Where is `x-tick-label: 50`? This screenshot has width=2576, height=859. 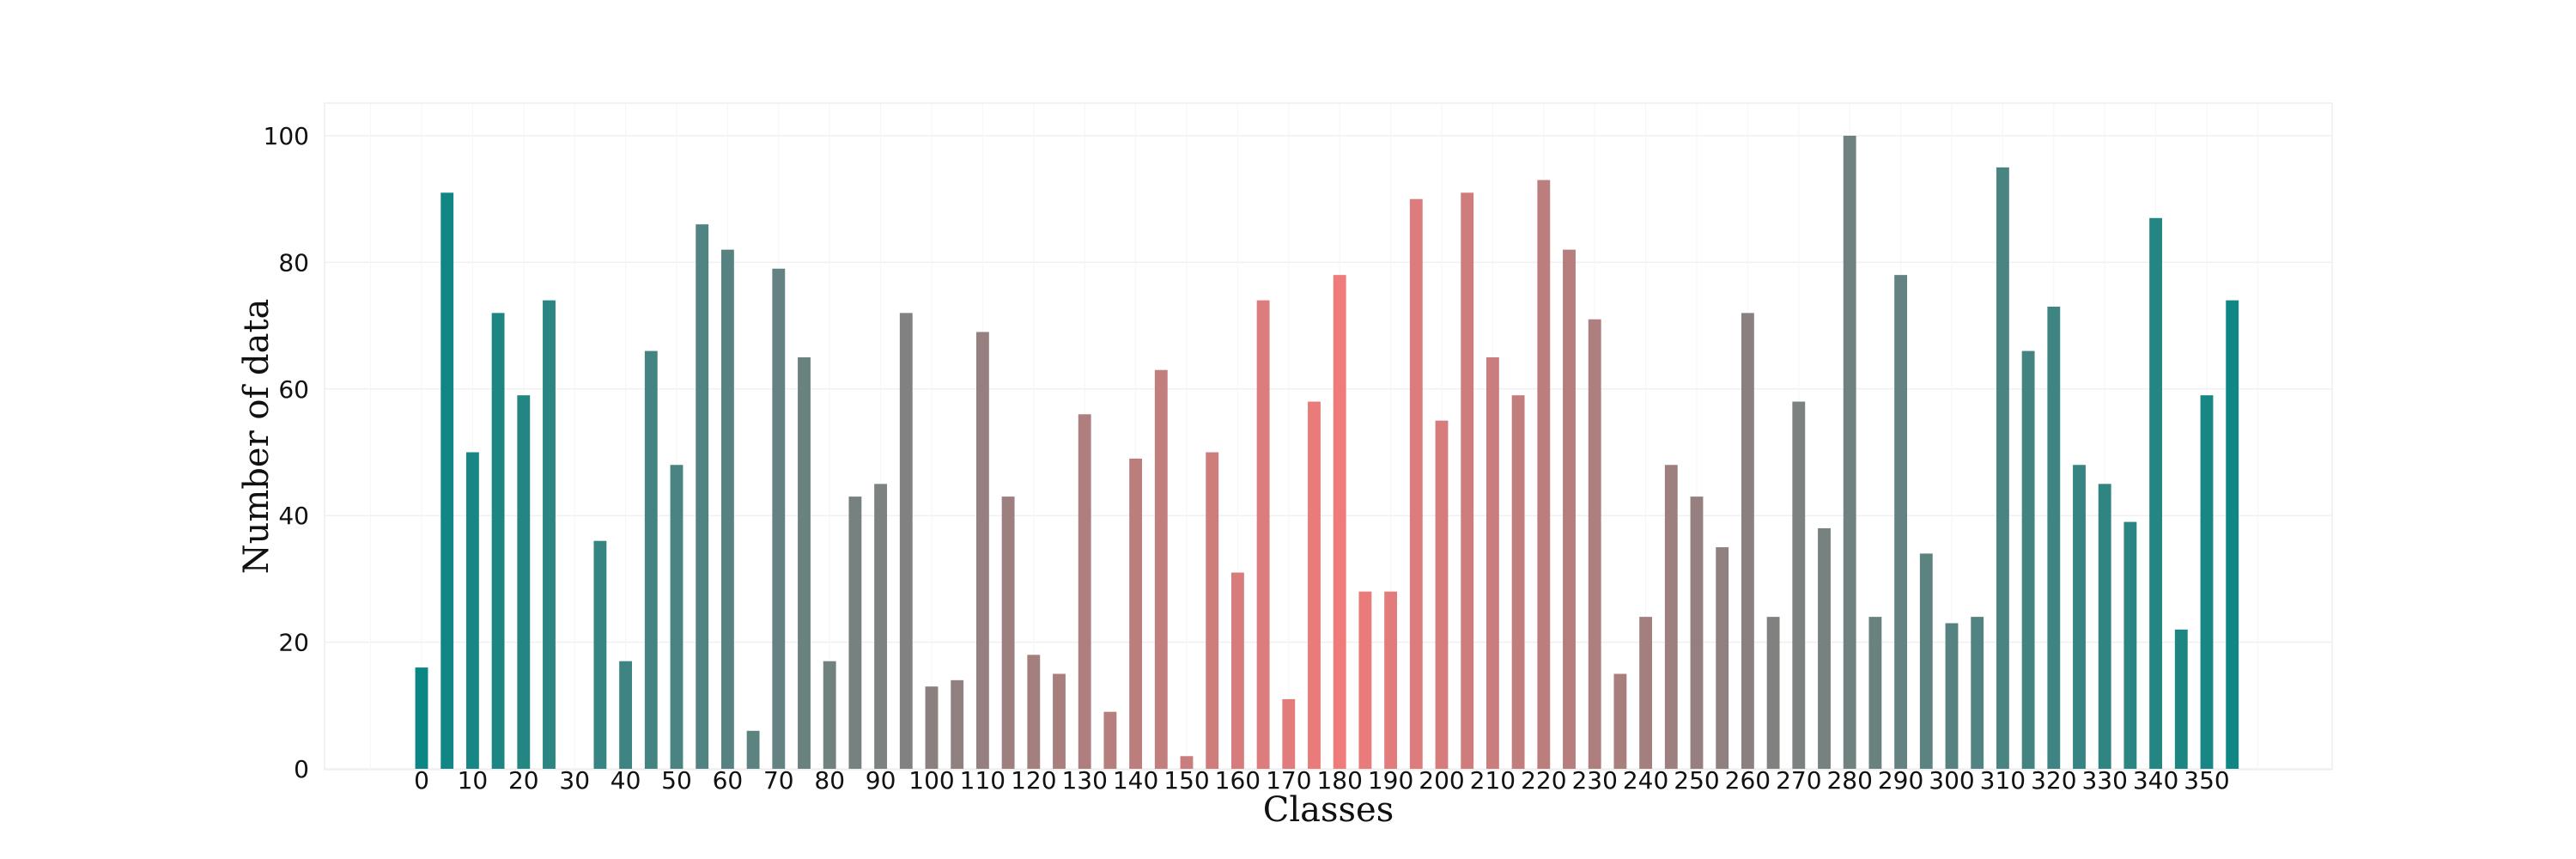 x-tick-label: 50 is located at coordinates (676, 781).